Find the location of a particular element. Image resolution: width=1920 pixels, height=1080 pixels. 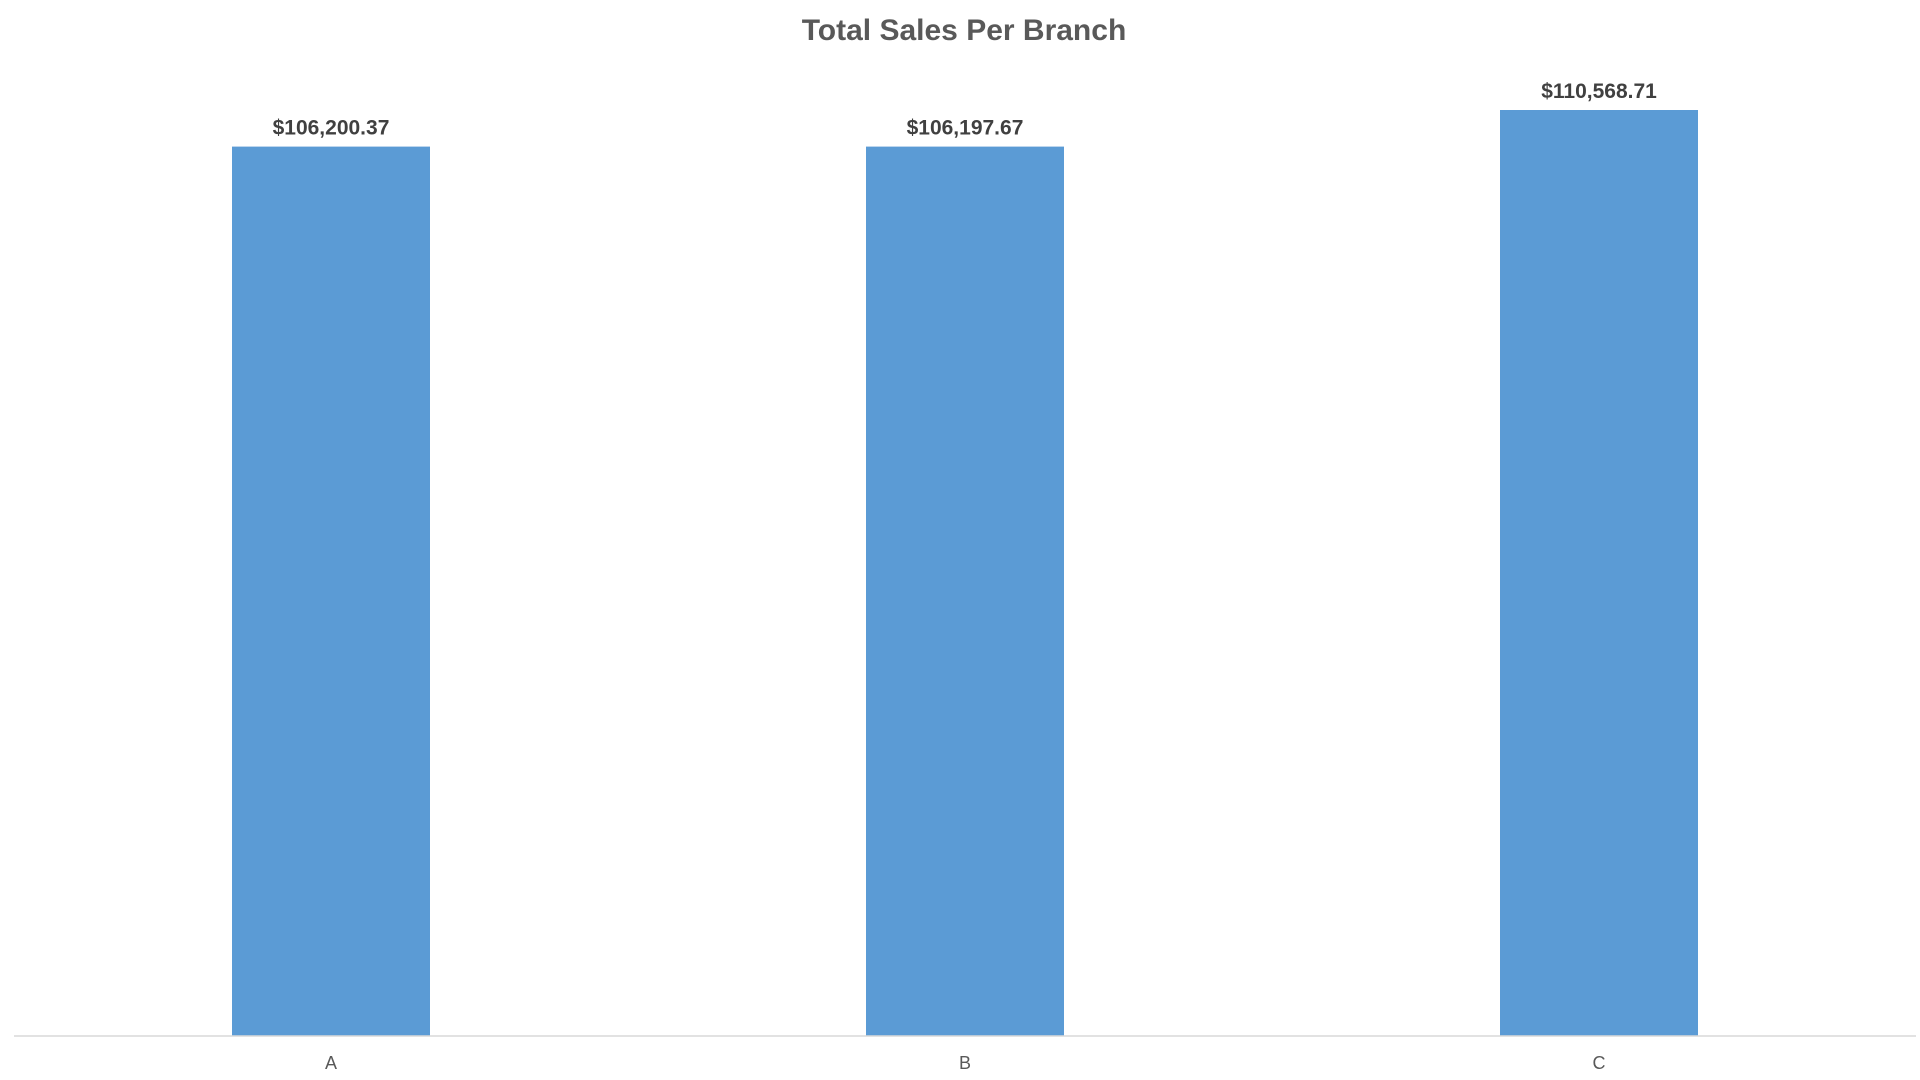

bar-a is located at coordinates (331, 591).